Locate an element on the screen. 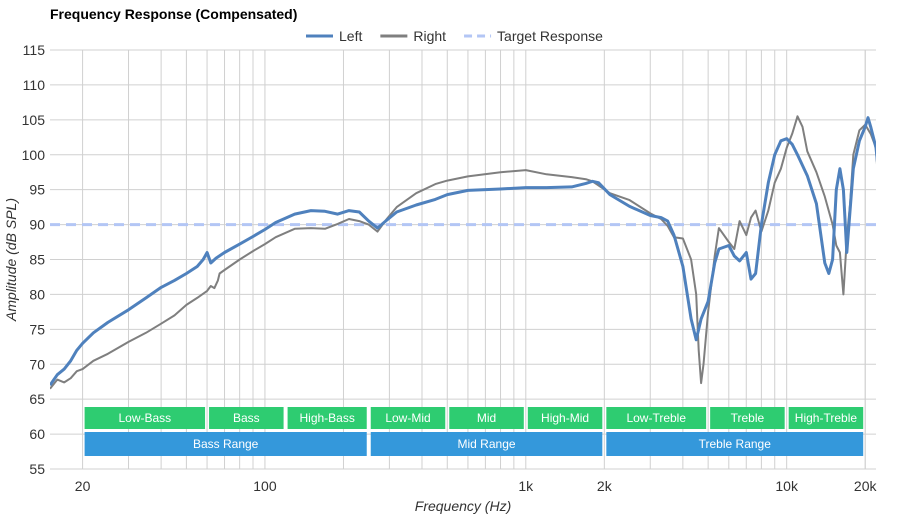 The image size is (900, 520). x-tick-label: 20 is located at coordinates (83, 486).